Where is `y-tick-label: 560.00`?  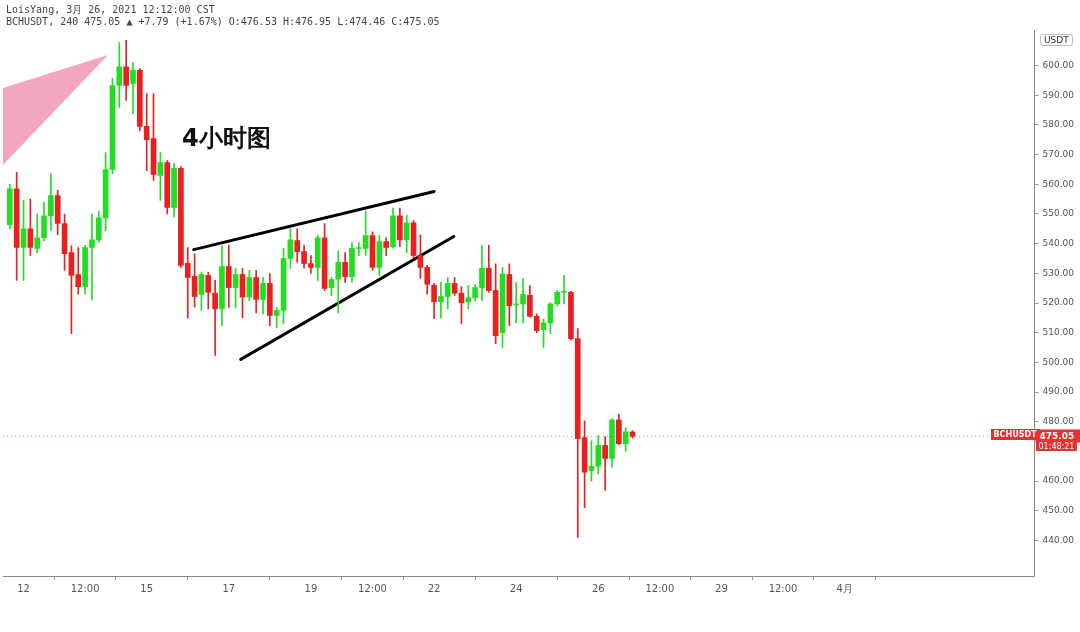 y-tick-label: 560.00 is located at coordinates (1058, 183).